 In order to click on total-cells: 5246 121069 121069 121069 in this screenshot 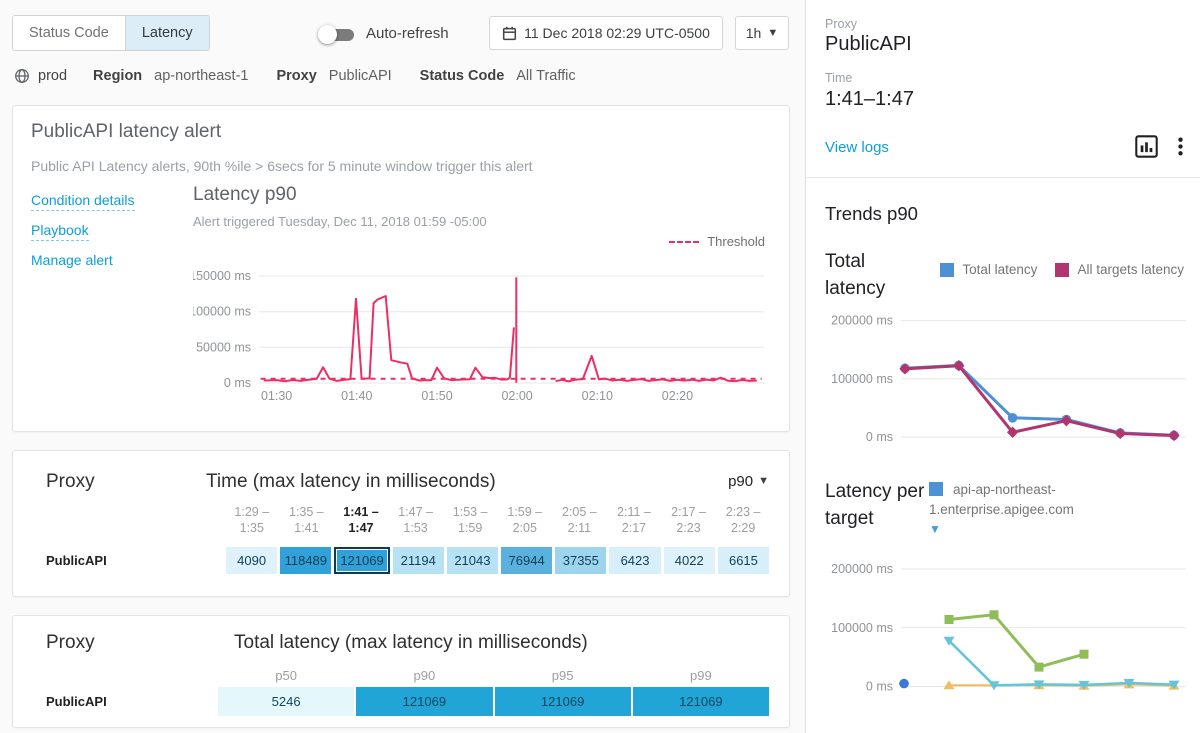, I will do `click(493, 701)`.